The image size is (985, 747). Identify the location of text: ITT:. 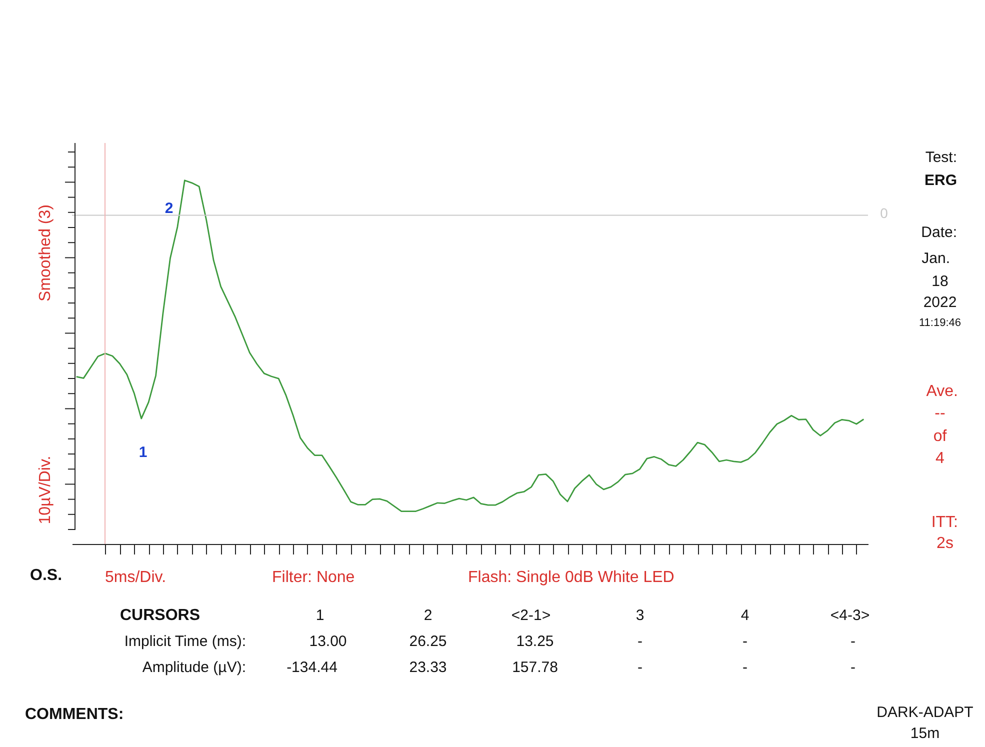
(944, 522).